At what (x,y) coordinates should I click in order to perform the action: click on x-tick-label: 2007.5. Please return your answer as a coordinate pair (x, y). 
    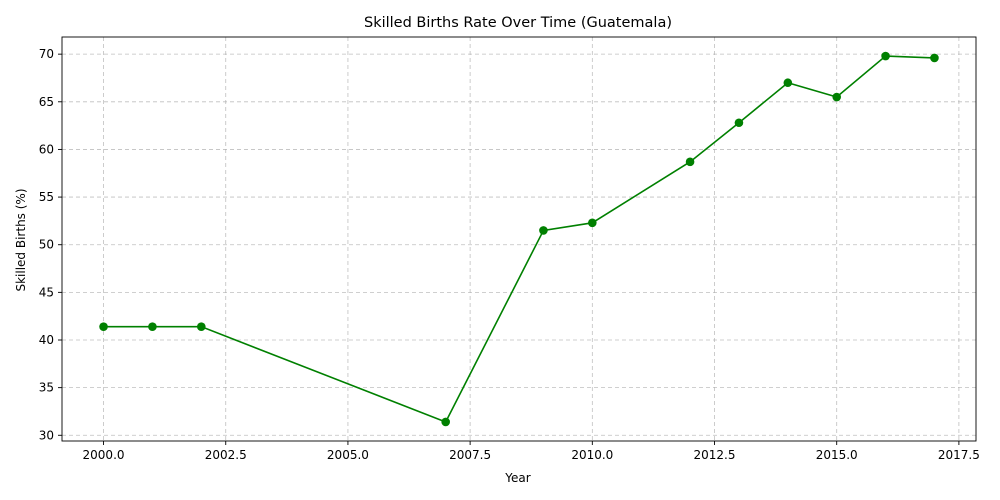
    Looking at the image, I should click on (470, 455).